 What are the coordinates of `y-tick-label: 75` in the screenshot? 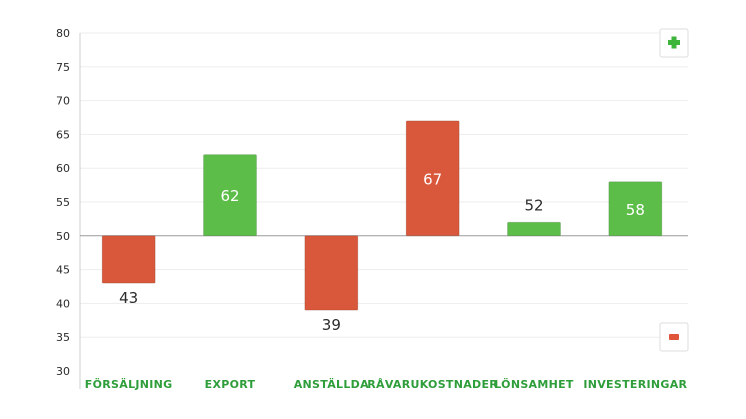 It's located at (63, 67).